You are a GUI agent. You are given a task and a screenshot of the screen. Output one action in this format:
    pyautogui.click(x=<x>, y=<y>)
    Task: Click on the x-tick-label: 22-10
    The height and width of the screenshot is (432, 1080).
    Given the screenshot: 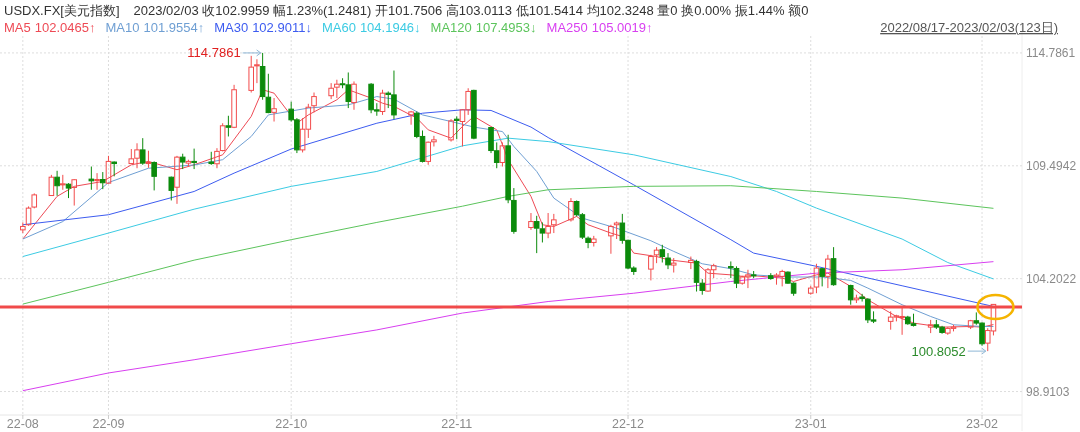 What is the action you would take?
    pyautogui.click(x=291, y=424)
    